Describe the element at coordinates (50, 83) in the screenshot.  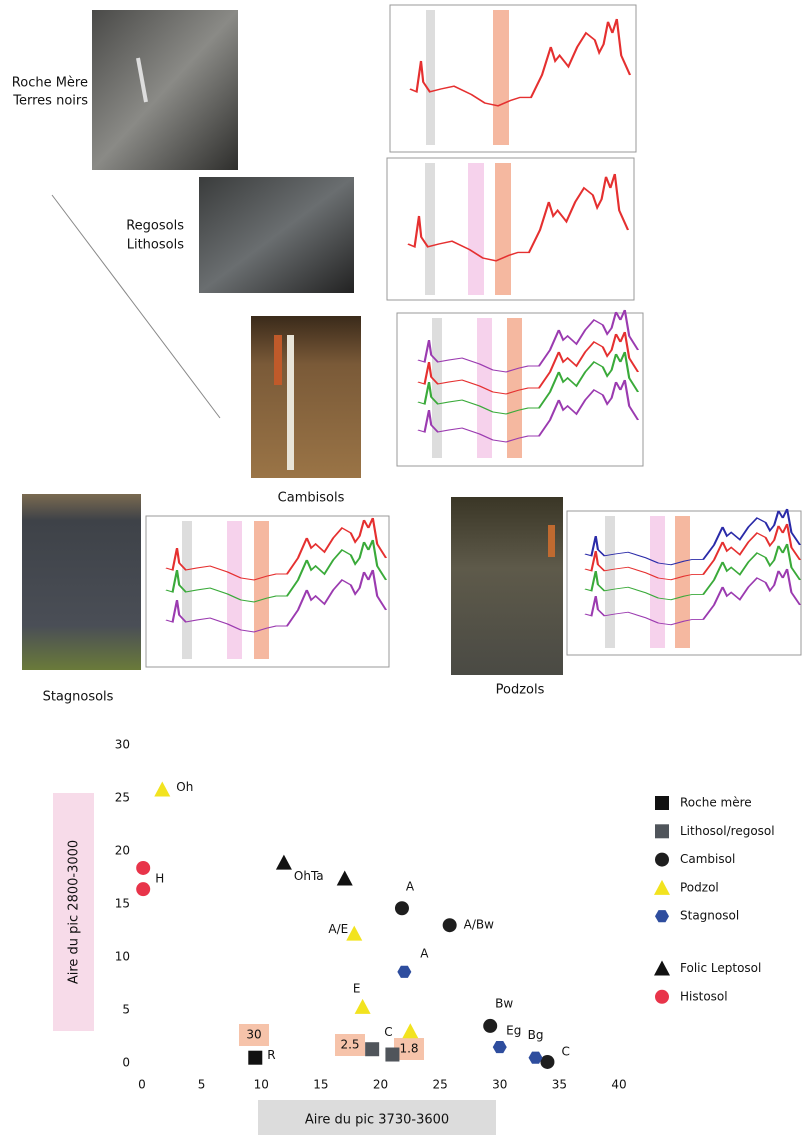
I see `panel-label: Roche Mère` at that location.